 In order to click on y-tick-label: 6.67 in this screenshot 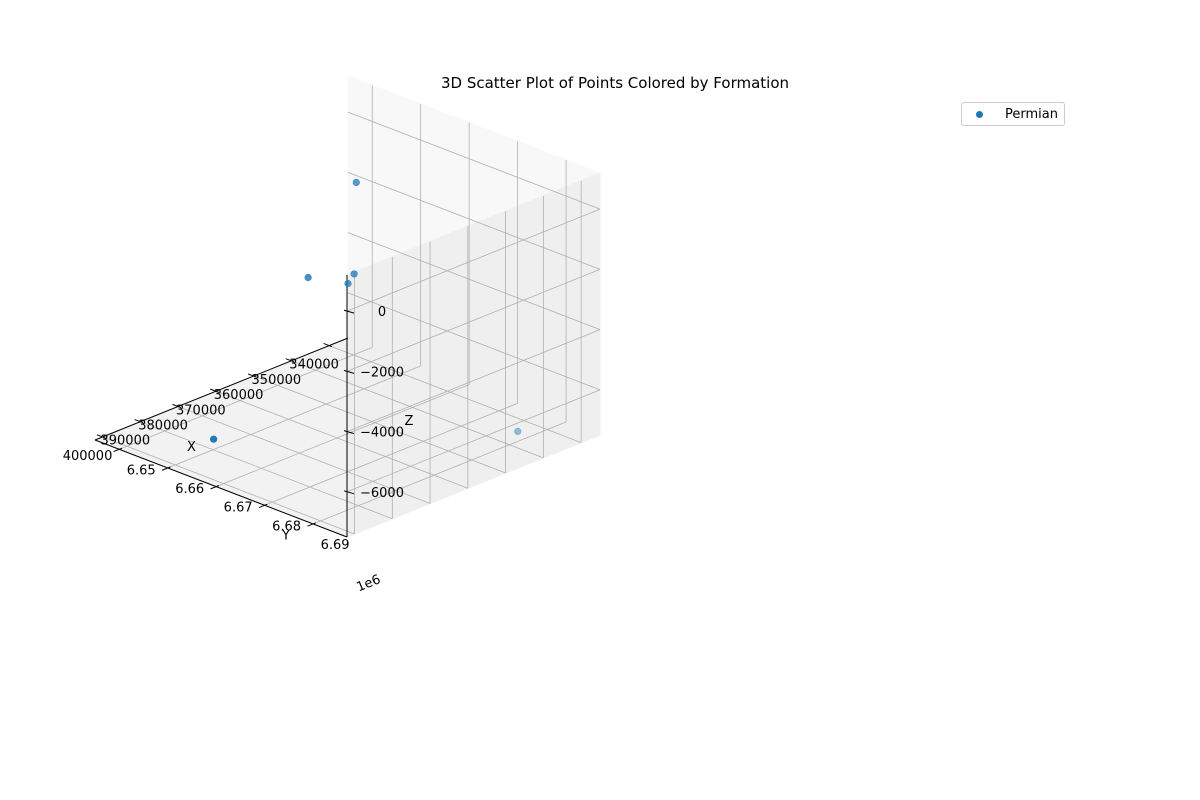, I will do `click(238, 508)`.